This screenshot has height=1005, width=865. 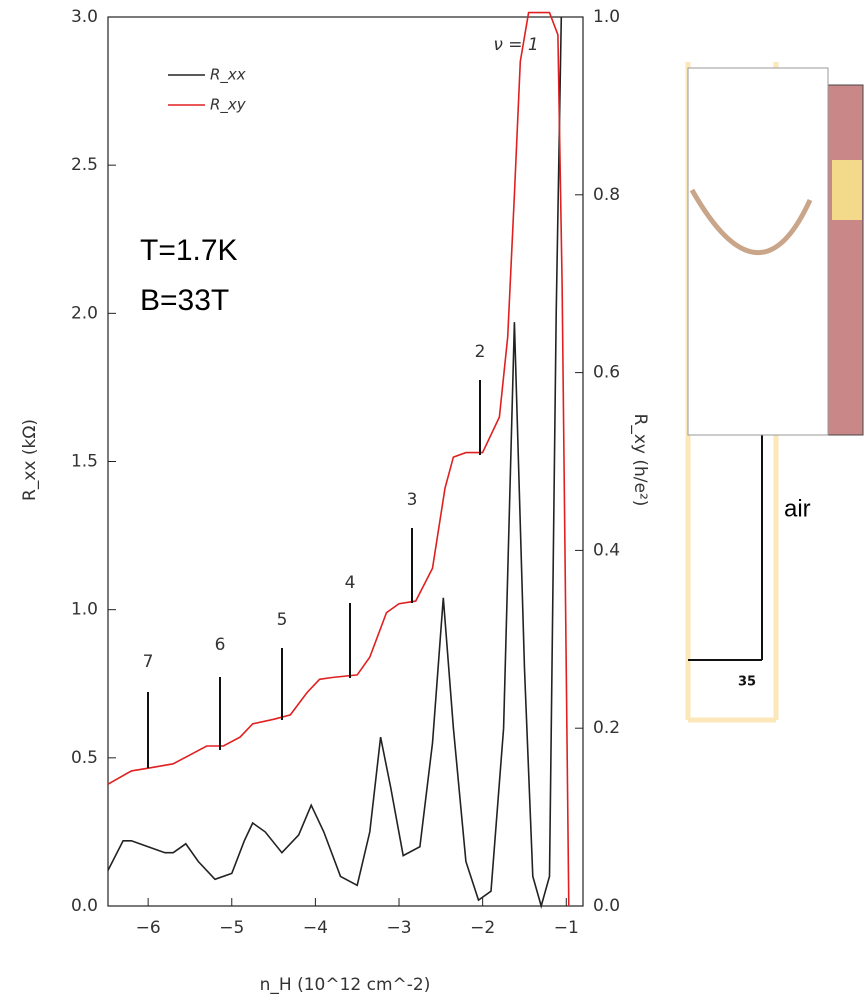 What do you see at coordinates (84, 758) in the screenshot?
I see `y-tick-label: 0.5` at bounding box center [84, 758].